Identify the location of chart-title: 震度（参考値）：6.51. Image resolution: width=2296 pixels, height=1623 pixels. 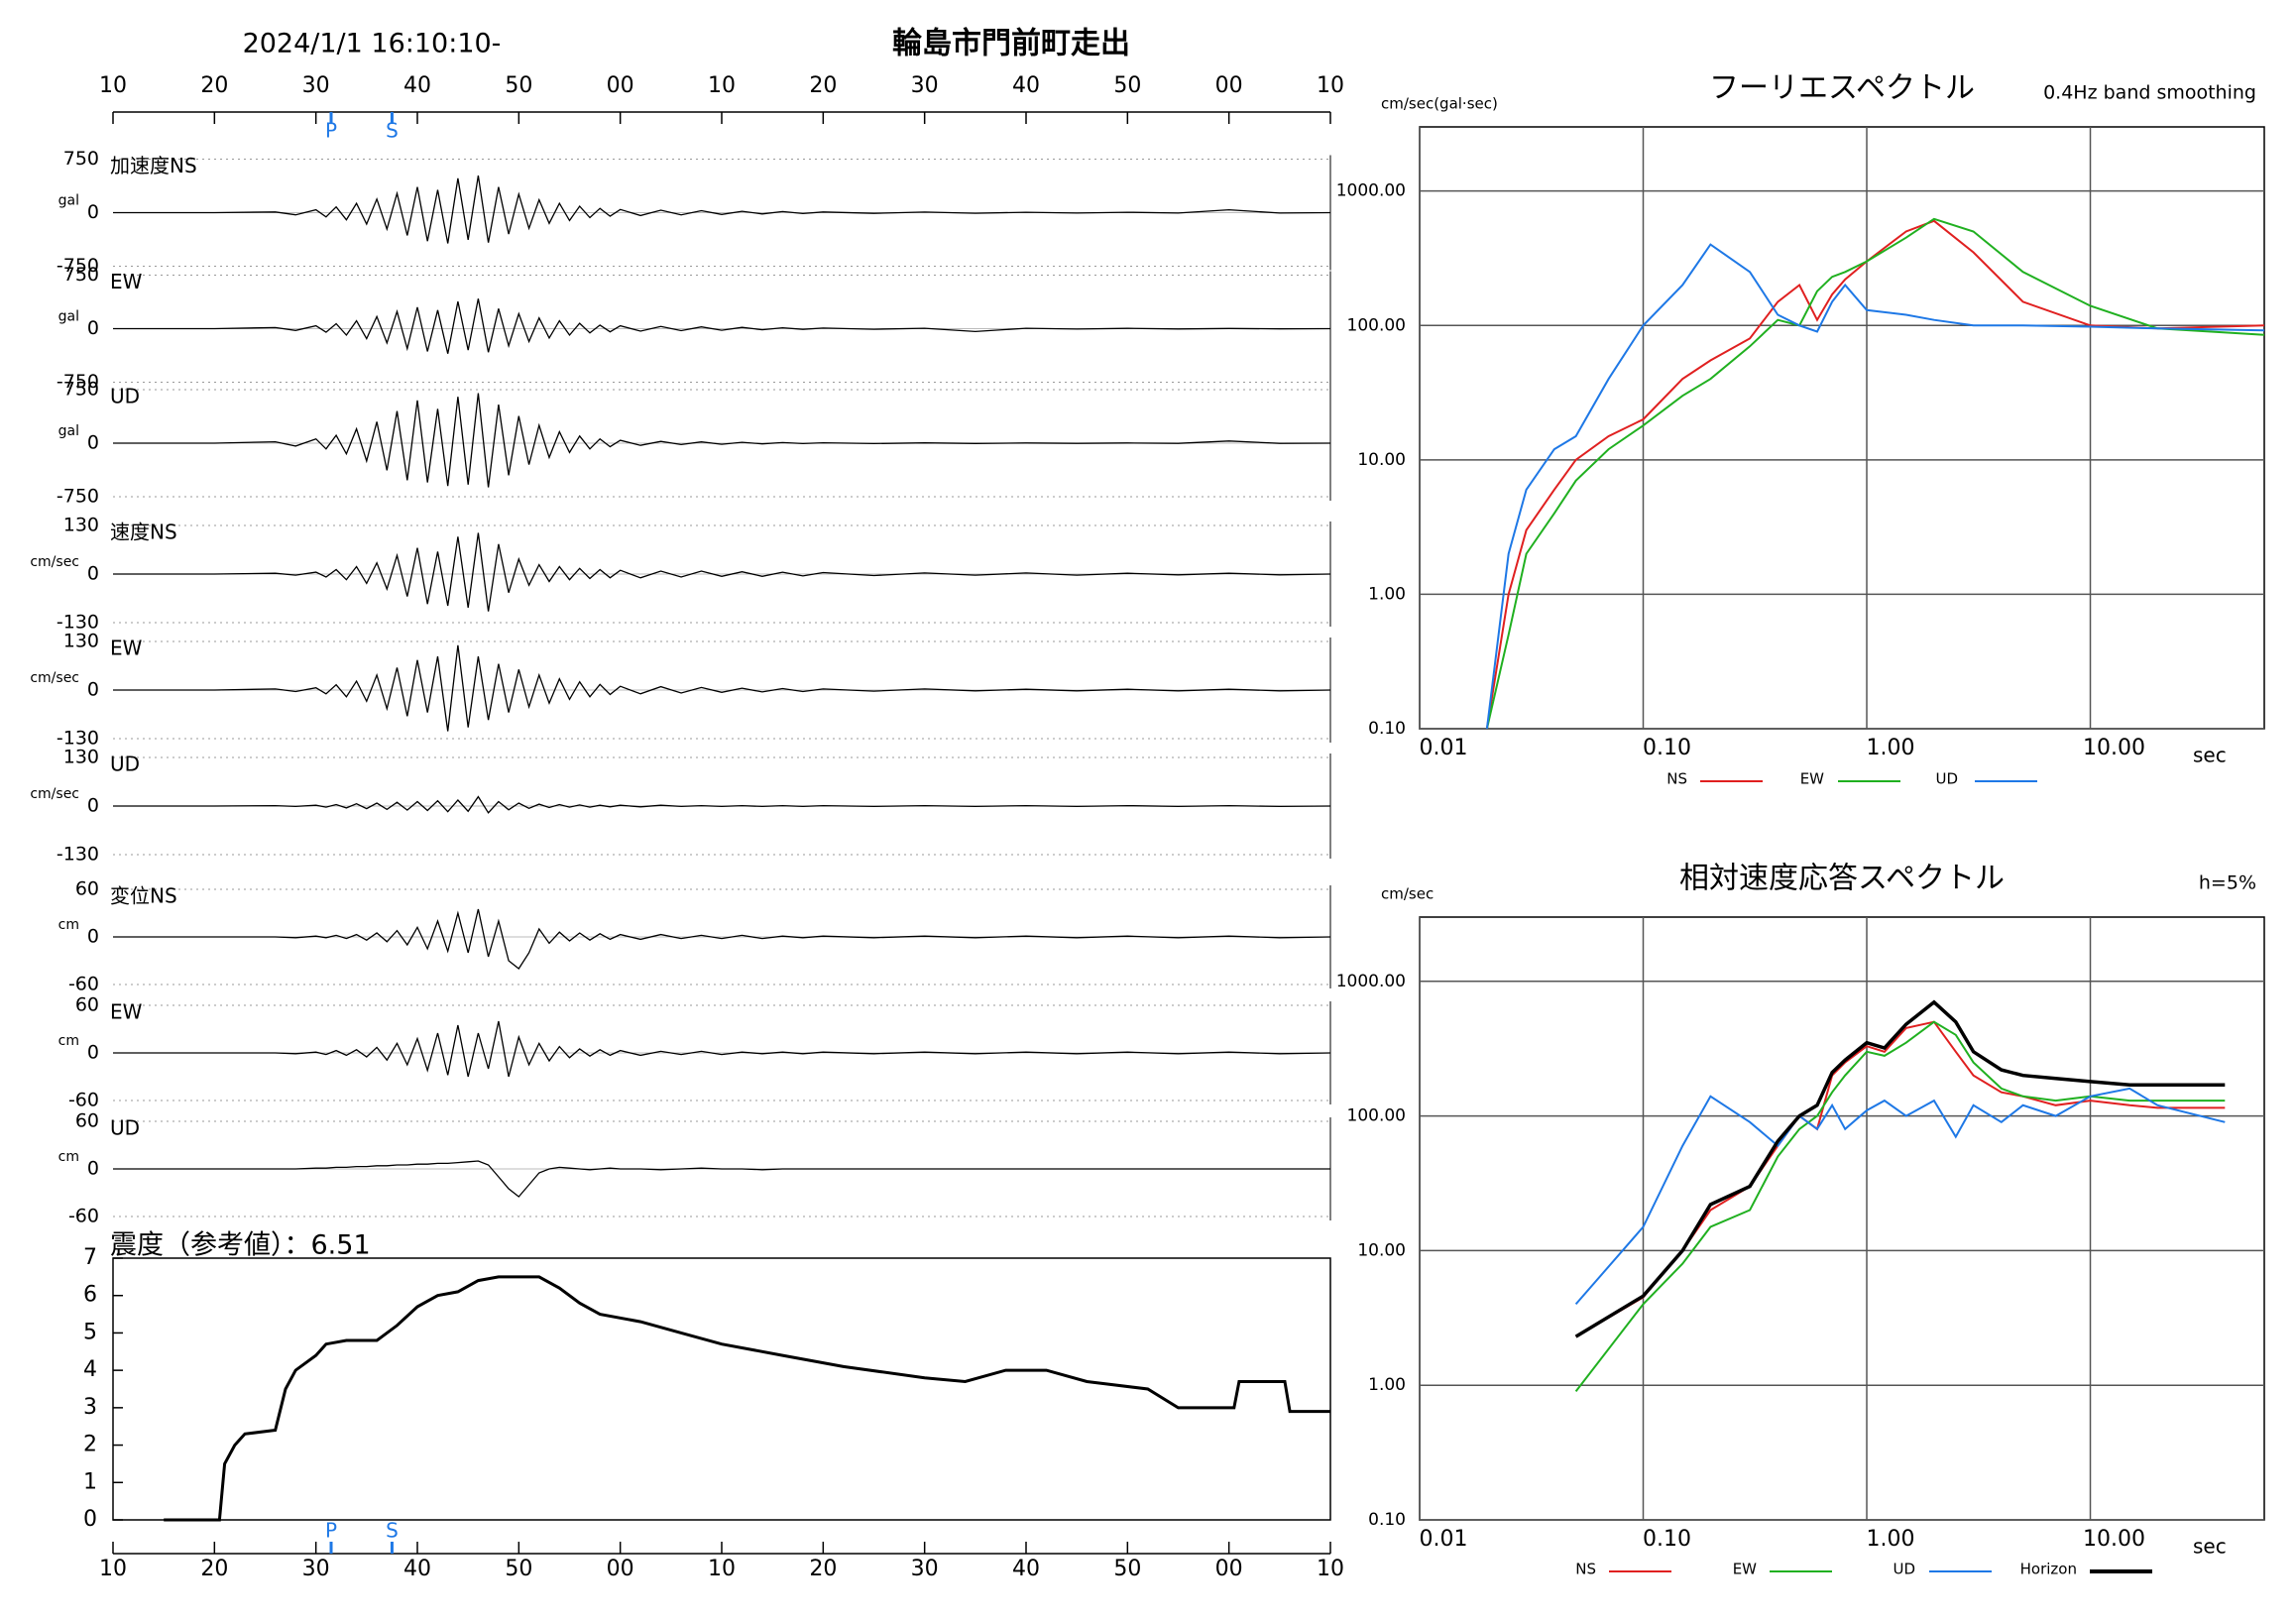
(241, 1245).